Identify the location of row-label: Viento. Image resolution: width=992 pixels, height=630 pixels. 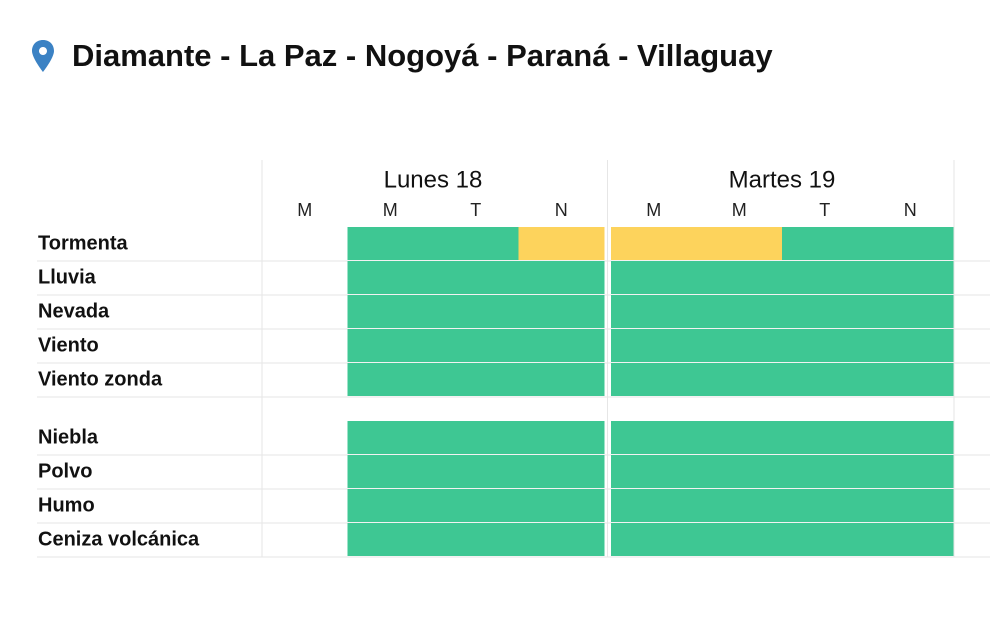
(68, 345).